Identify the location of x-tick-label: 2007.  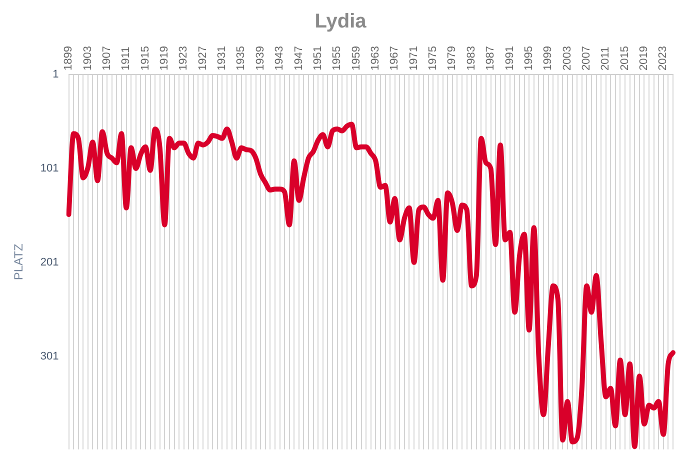
(586, 58).